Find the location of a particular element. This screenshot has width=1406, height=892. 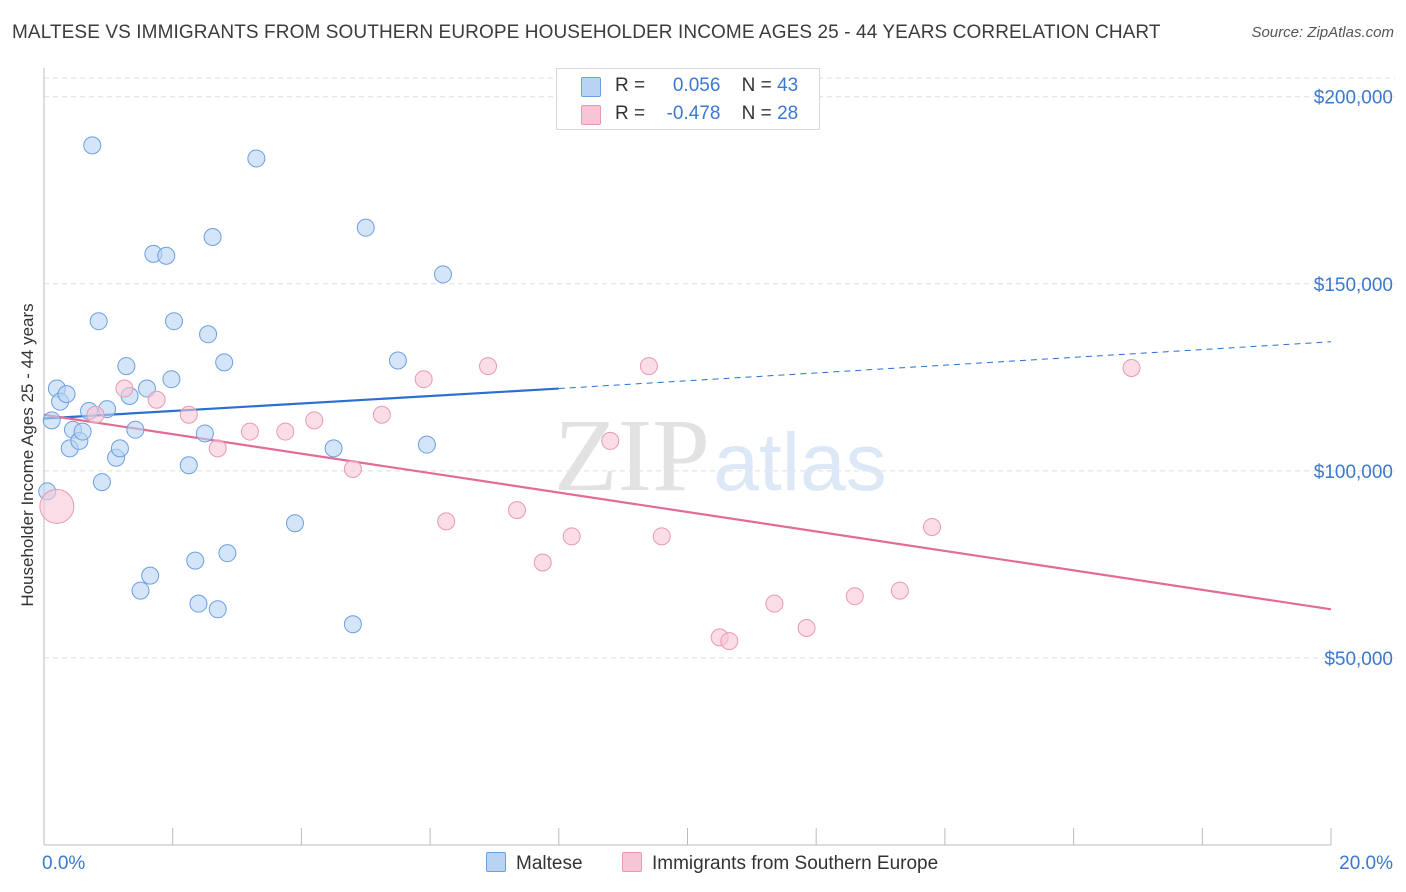

bottom-legend-swatch-immigrants is located at coordinates (632, 862).